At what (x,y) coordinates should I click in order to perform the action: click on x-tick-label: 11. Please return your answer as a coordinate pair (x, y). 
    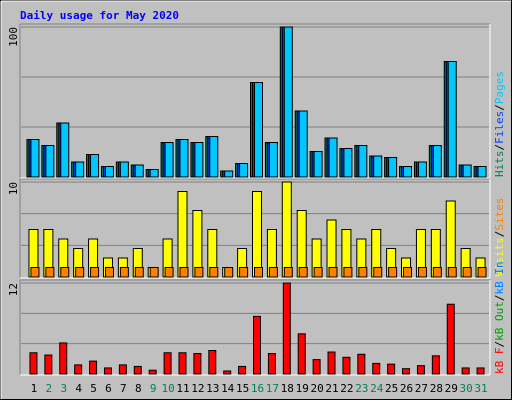
    Looking at the image, I should click on (182, 388).